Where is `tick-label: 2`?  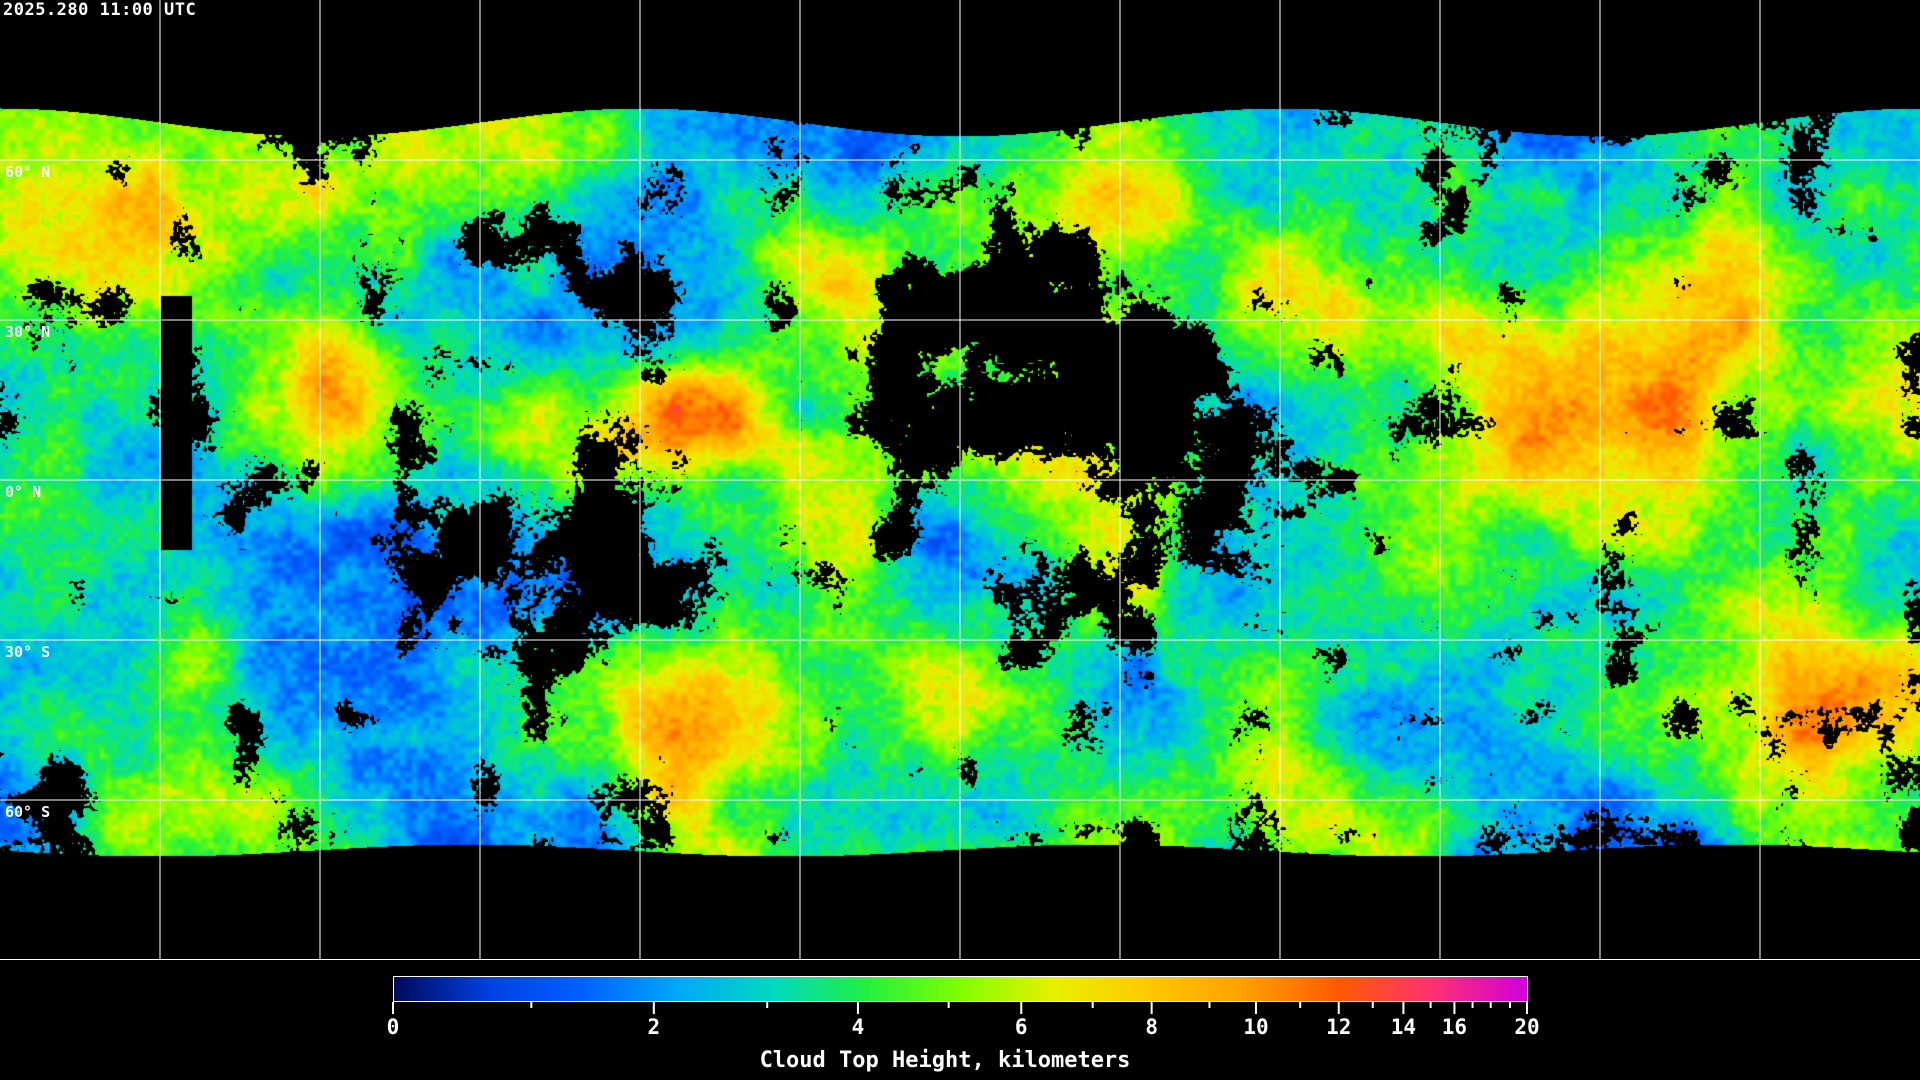
tick-label: 2 is located at coordinates (654, 1027).